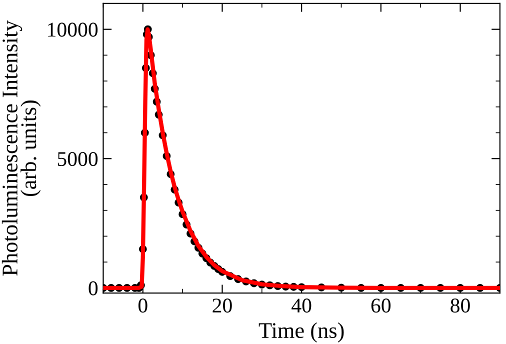 The height and width of the screenshot is (344, 506). What do you see at coordinates (460, 305) in the screenshot?
I see `x-tick-label: 80` at bounding box center [460, 305].